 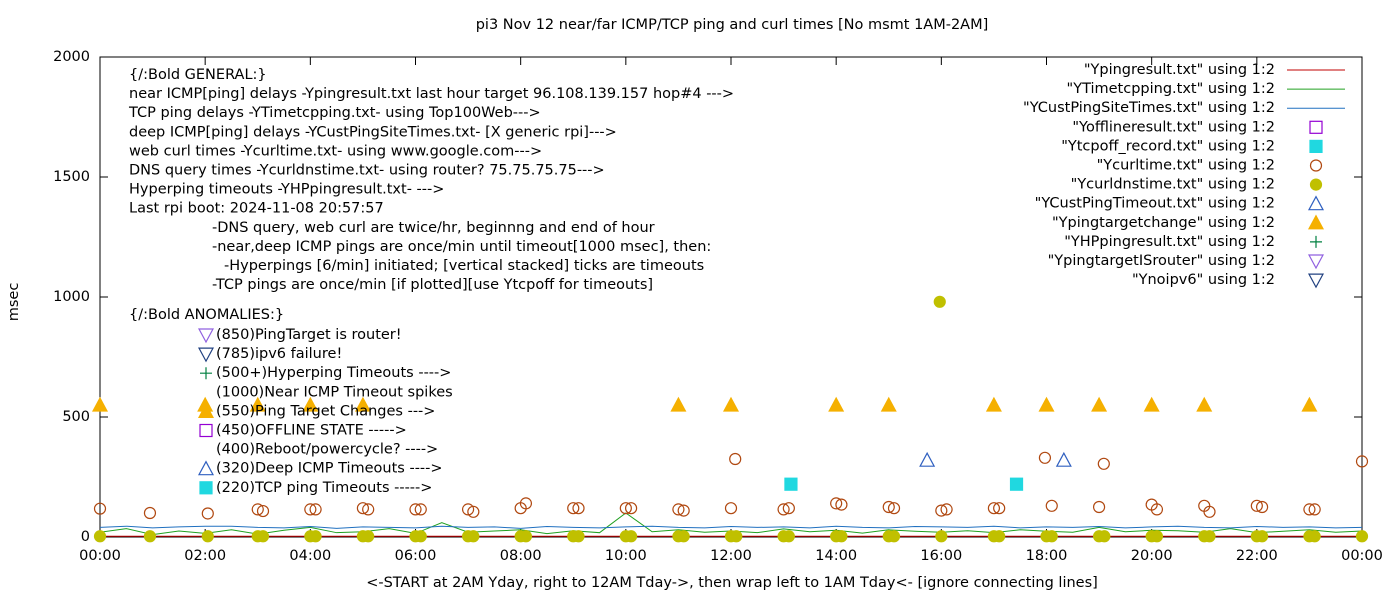 What do you see at coordinates (1179, 70) in the screenshot?
I see `legend-label: "Ypingresult.txt" using 1:2` at bounding box center [1179, 70].